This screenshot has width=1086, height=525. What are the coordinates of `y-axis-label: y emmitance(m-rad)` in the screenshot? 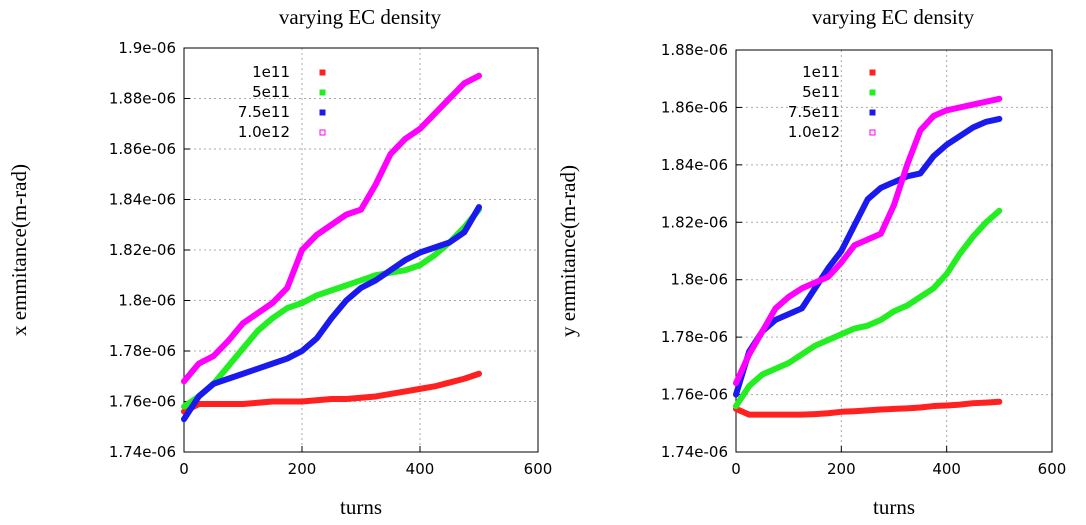 It's located at (568, 251).